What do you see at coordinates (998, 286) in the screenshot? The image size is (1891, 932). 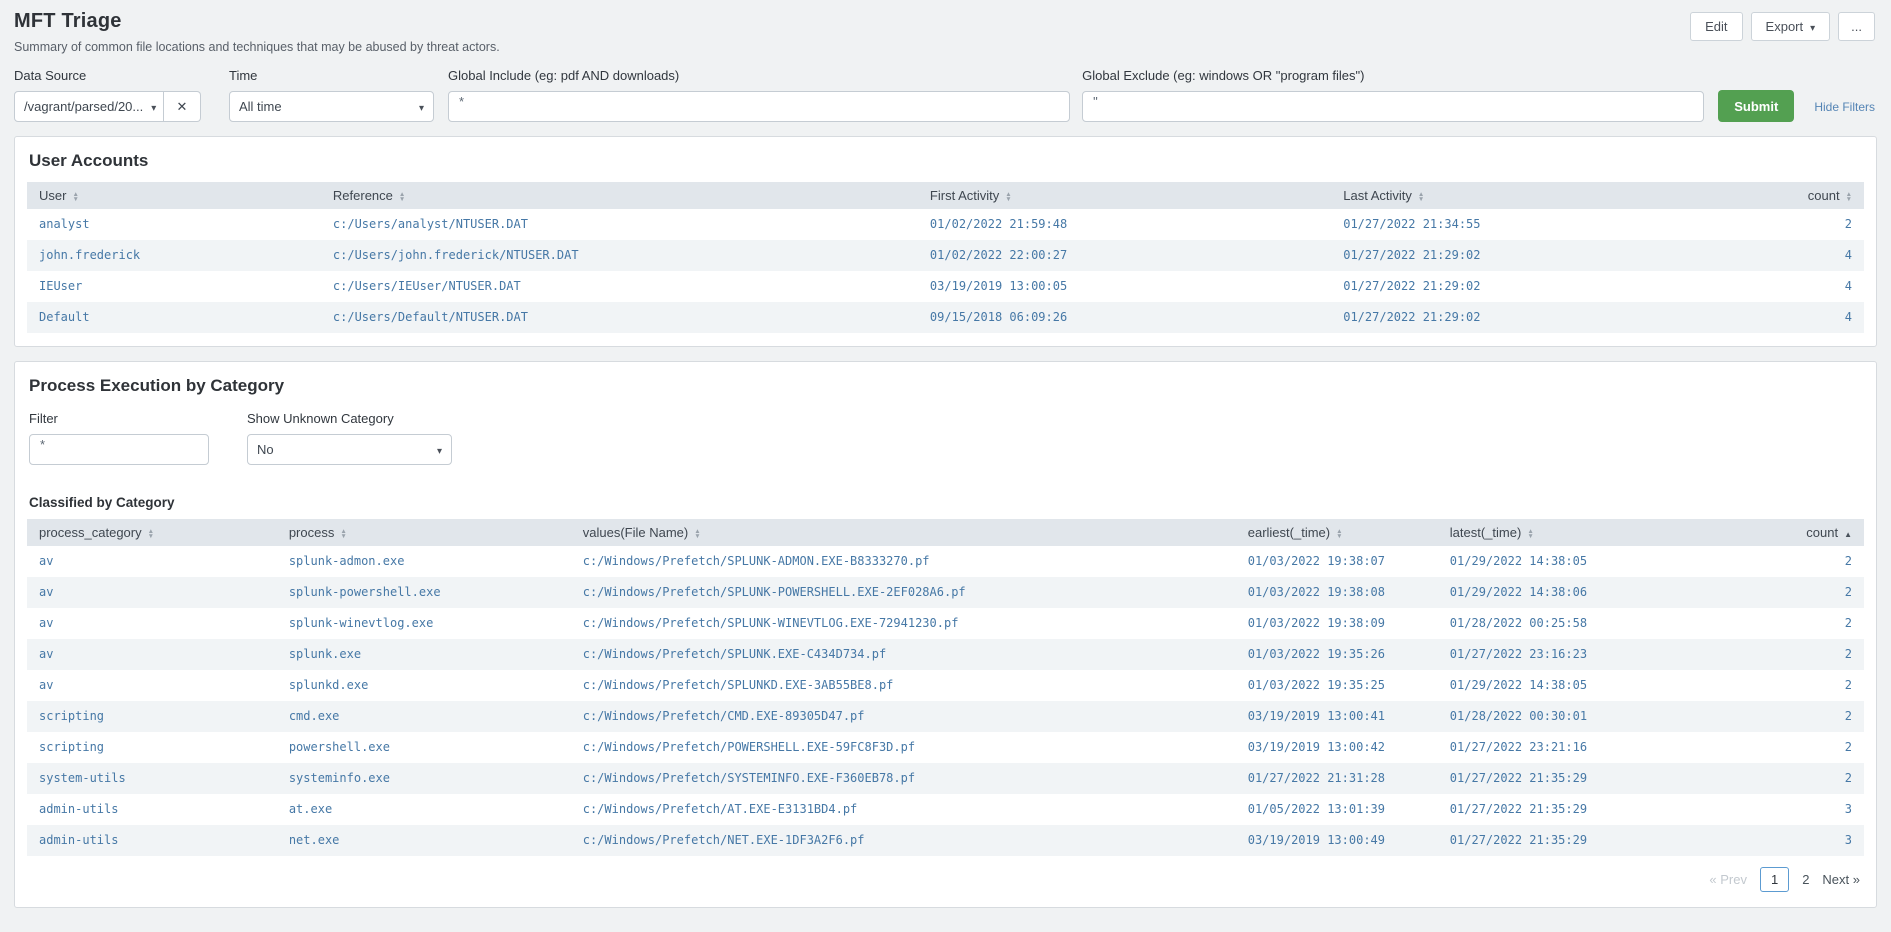 I see `table-cell: 03/19/2019 13:00:05` at bounding box center [998, 286].